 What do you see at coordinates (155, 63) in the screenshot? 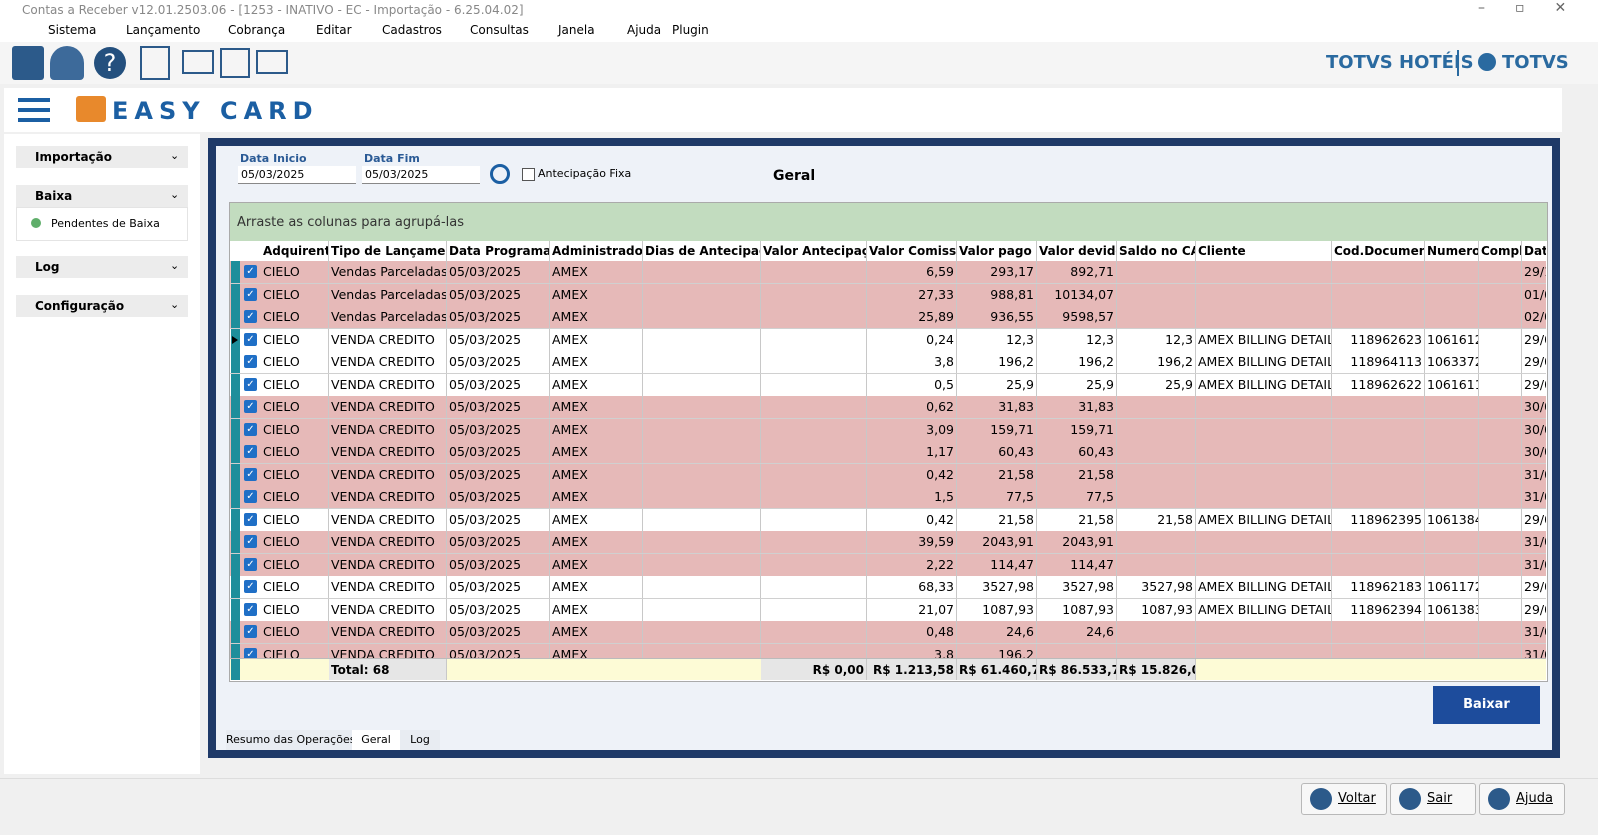
I see `tool-calc` at bounding box center [155, 63].